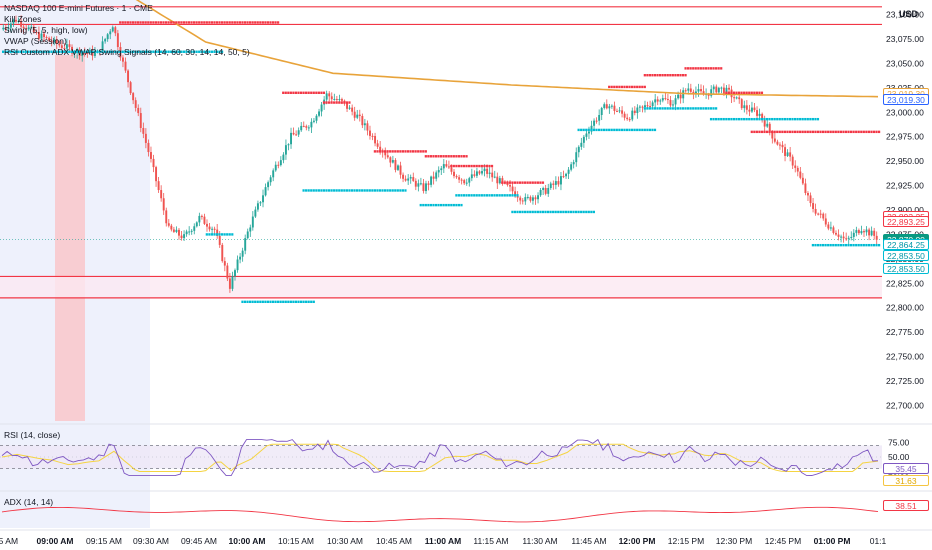 This screenshot has width=932, height=550. Describe the element at coordinates (507, 49) in the screenshot. I see `vwap-line` at that location.